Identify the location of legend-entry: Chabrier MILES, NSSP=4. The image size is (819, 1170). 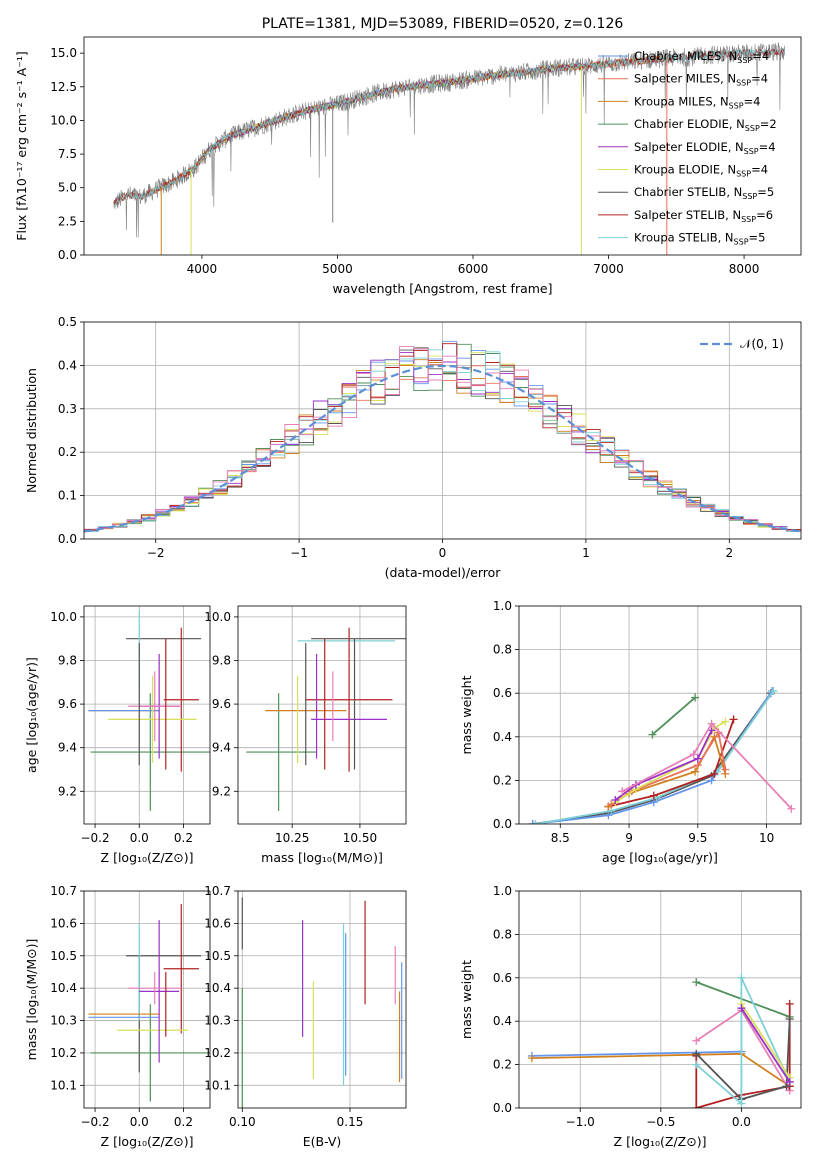
(701, 57).